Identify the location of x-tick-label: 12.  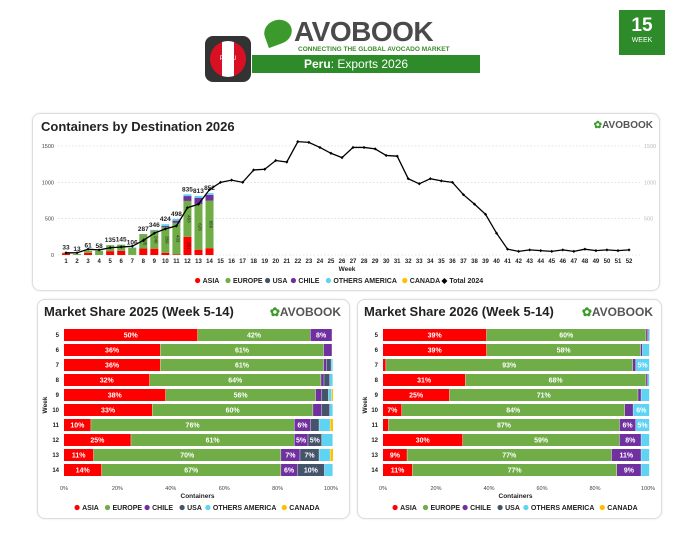
(187, 262).